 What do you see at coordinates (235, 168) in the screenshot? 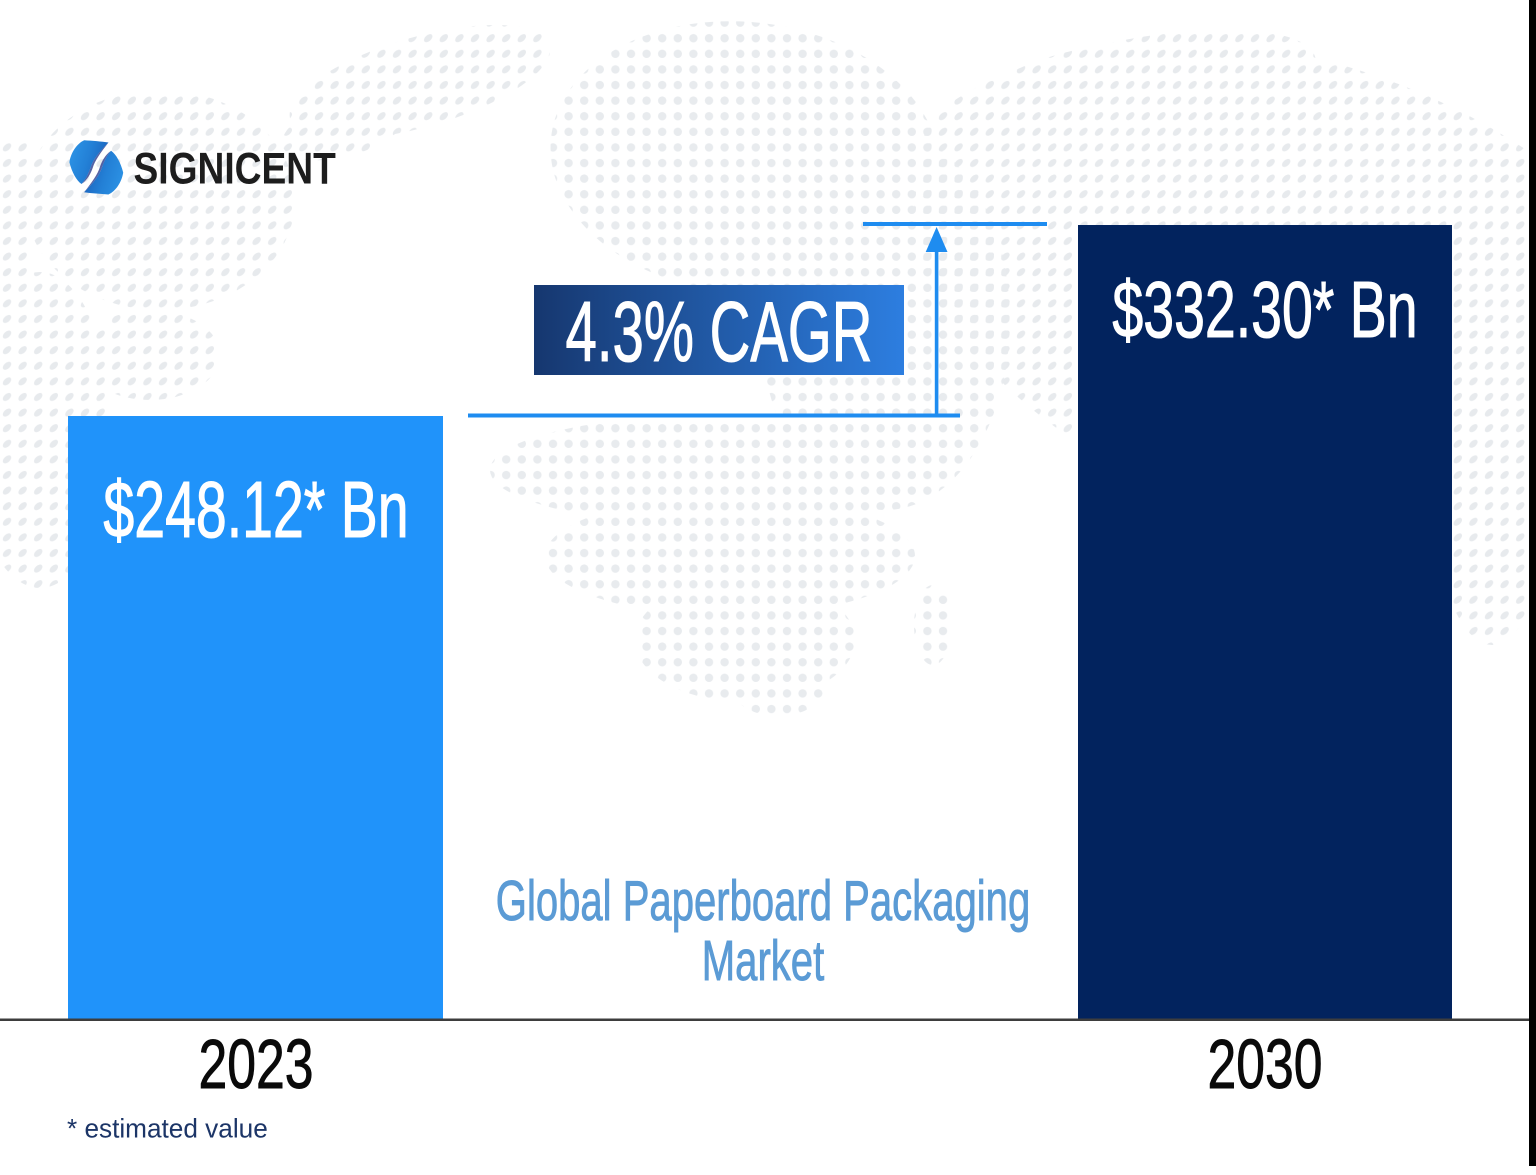
I see `svg-text: SIGNICENT` at bounding box center [235, 168].